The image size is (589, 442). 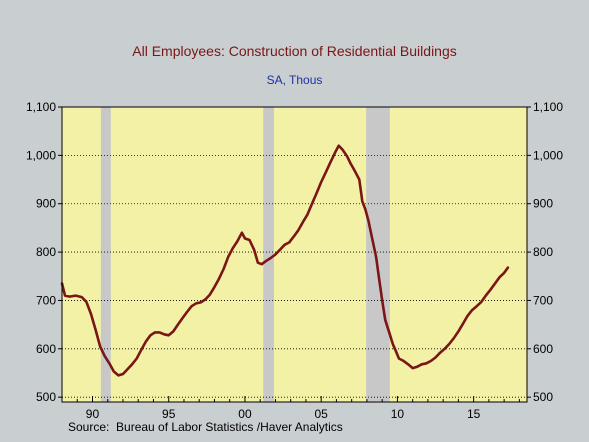 I want to click on y-tick-label-right: 800, so click(x=543, y=252).